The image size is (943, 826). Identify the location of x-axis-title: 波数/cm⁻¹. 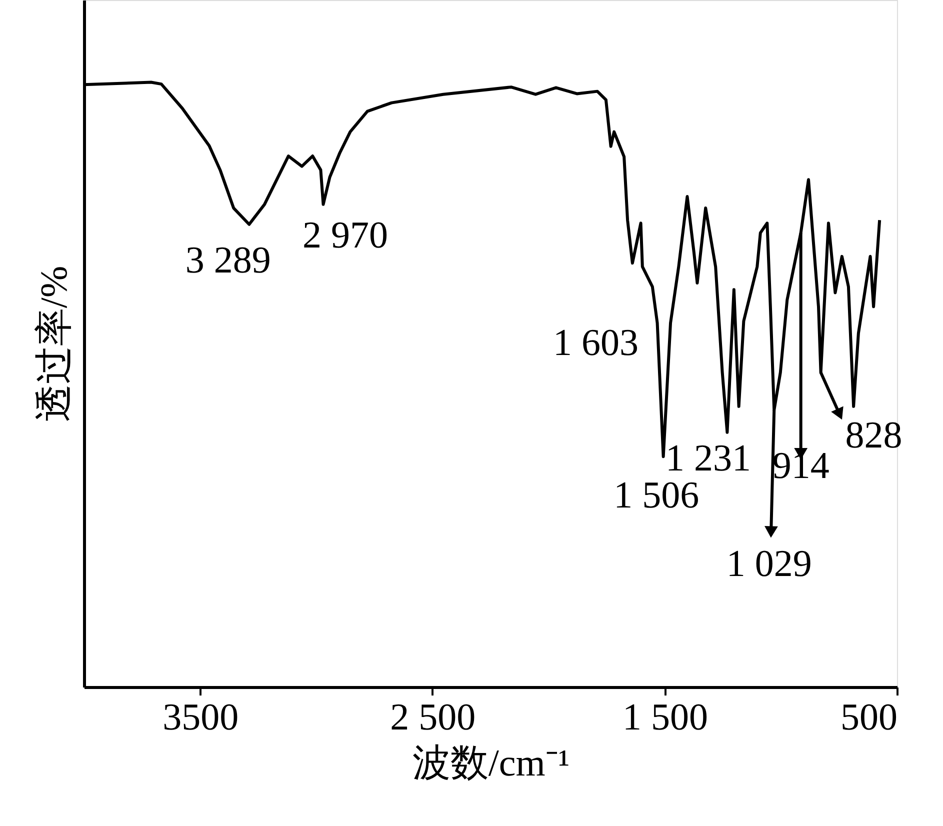
(491, 763).